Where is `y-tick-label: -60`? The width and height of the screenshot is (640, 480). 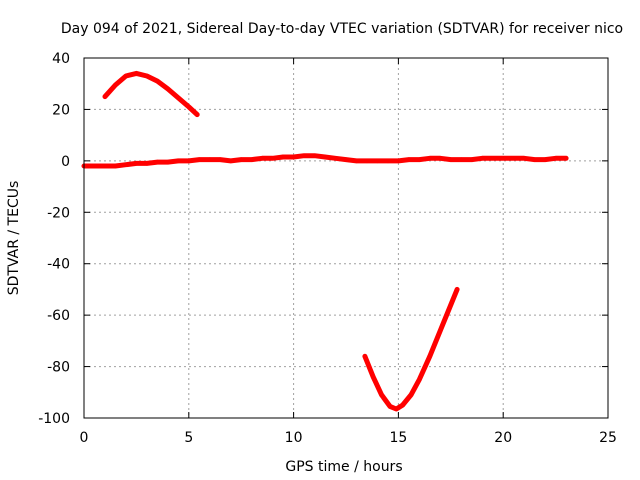
y-tick-label: -60 is located at coordinates (58, 316).